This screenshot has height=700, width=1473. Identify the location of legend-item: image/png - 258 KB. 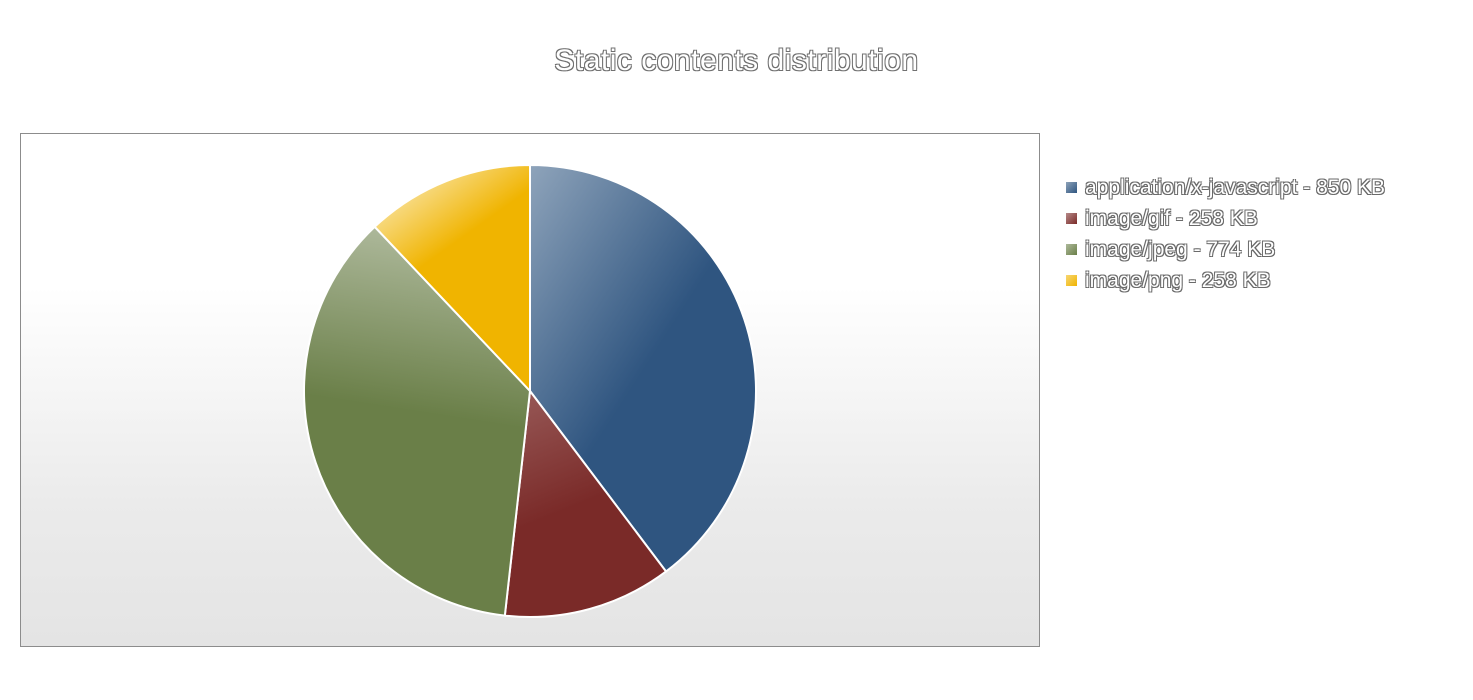
(1225, 280).